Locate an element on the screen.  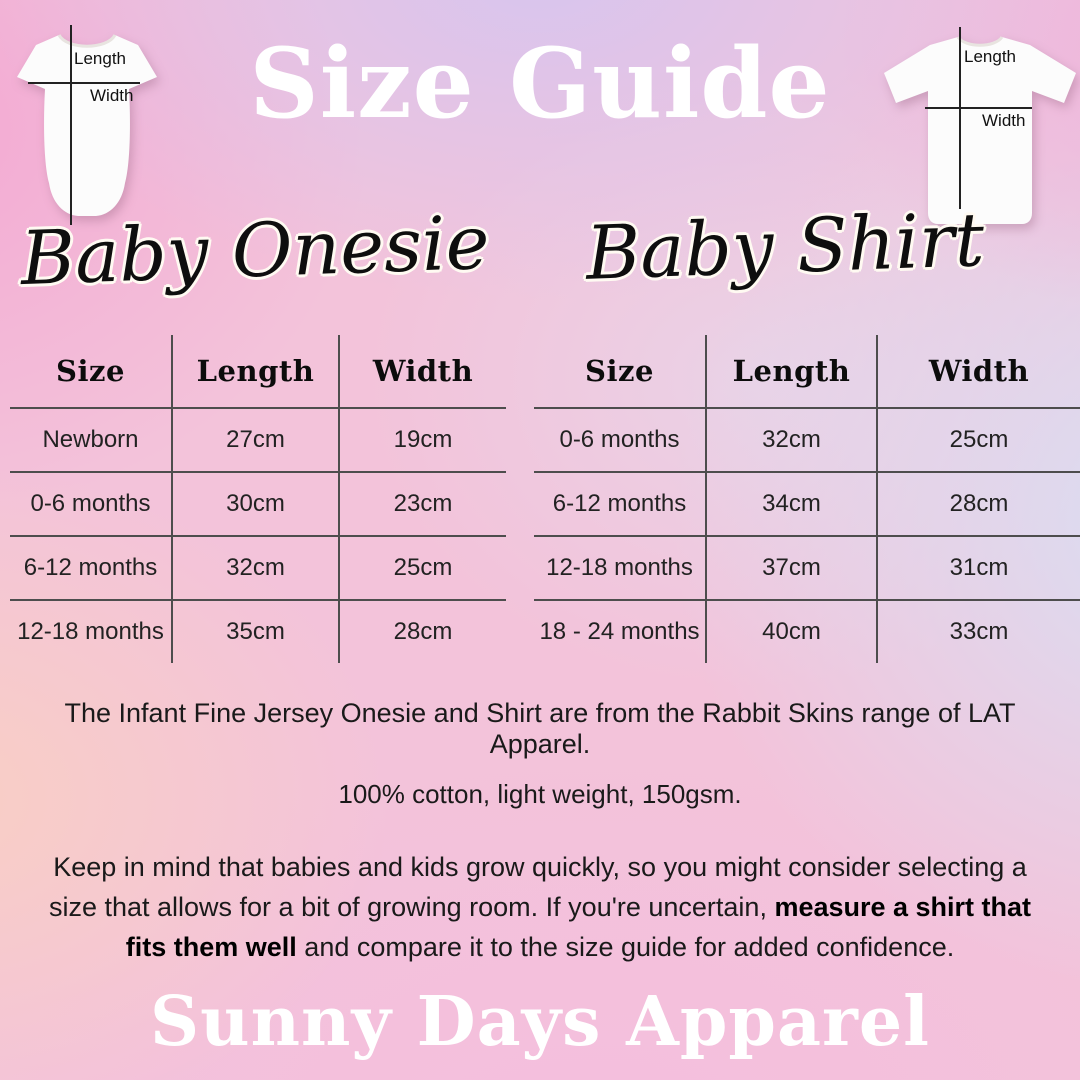
shirt-diagram: Length Width is located at coordinates (980, 131).